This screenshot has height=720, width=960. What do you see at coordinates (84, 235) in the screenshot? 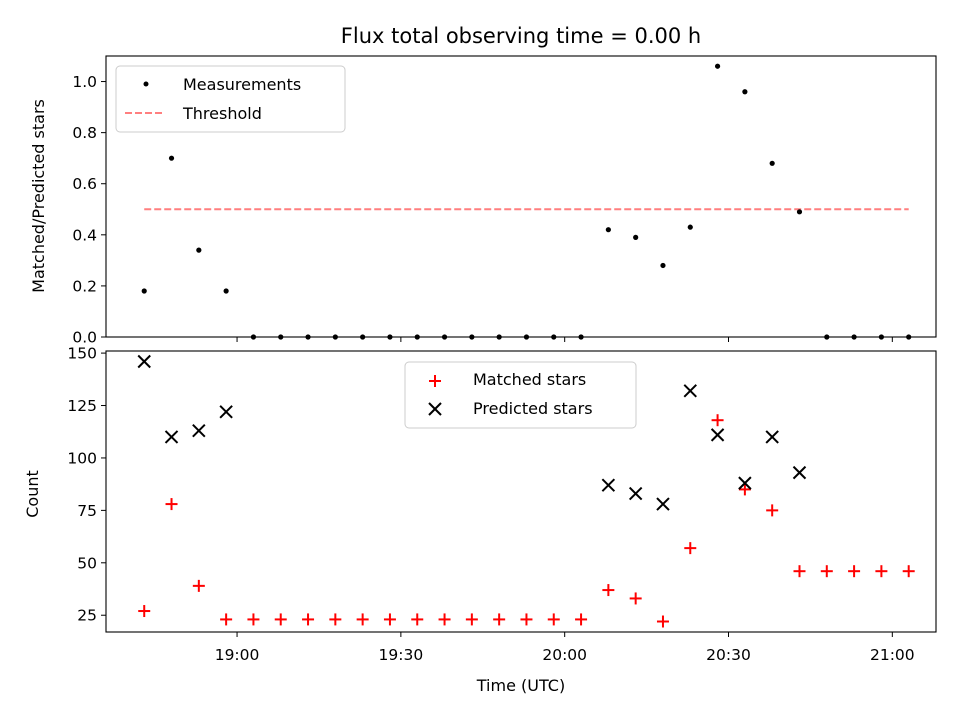
I see `top-y-tick-label: 0.4` at bounding box center [84, 235].